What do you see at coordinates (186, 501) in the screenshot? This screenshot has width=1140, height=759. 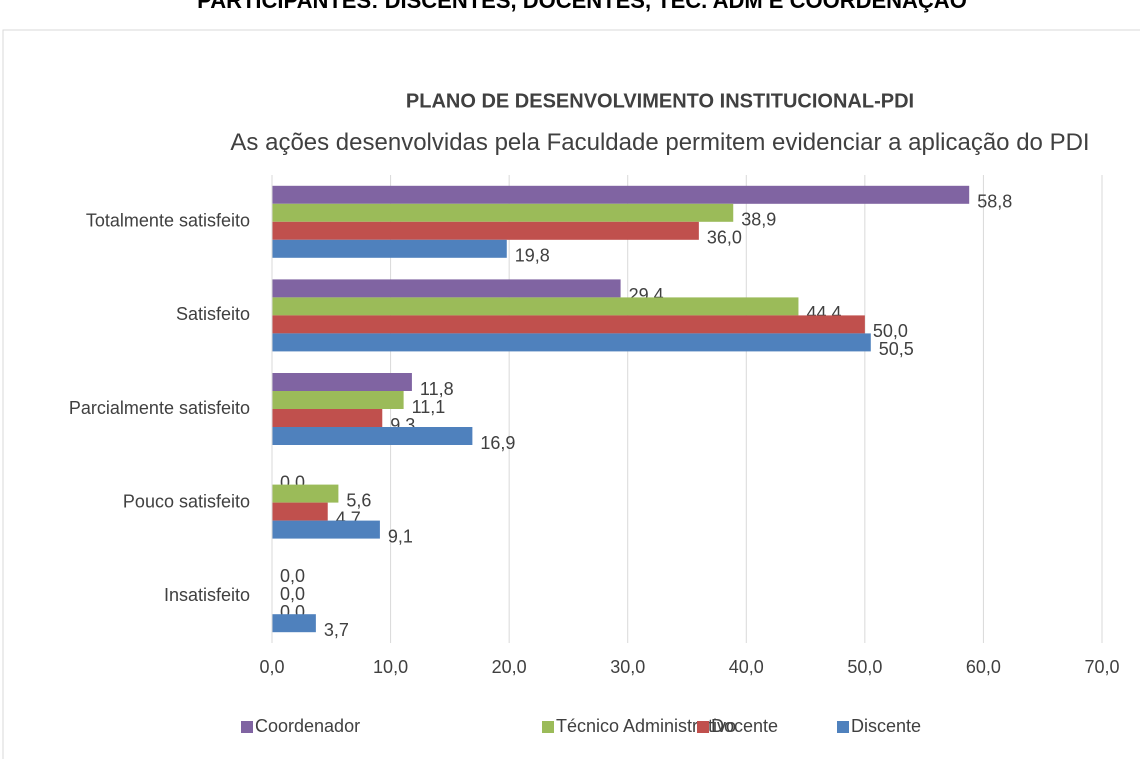 I see `y-tick-label: Pouco satisfeito` at bounding box center [186, 501].